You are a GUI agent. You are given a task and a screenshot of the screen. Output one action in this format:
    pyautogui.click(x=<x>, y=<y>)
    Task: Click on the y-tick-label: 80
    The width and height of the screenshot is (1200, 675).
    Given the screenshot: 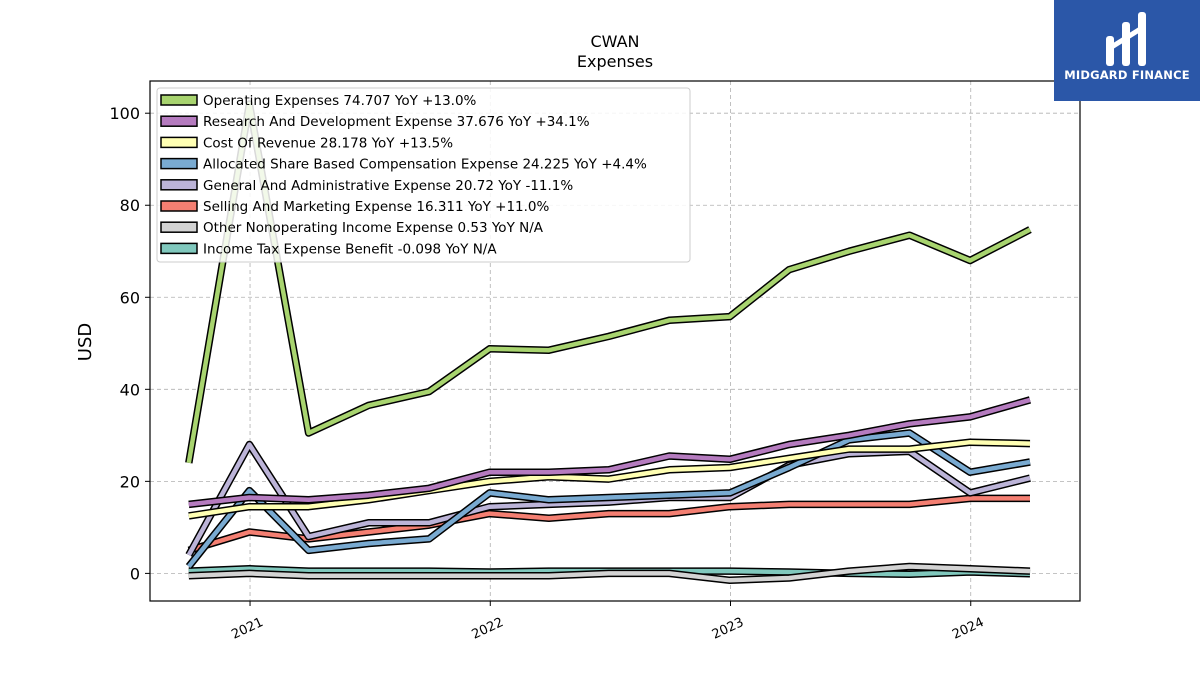 What is the action you would take?
    pyautogui.click(x=130, y=205)
    